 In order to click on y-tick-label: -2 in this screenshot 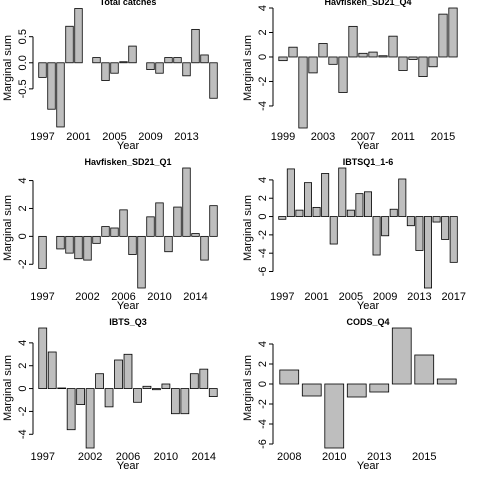, I will do `click(23, 412)`.